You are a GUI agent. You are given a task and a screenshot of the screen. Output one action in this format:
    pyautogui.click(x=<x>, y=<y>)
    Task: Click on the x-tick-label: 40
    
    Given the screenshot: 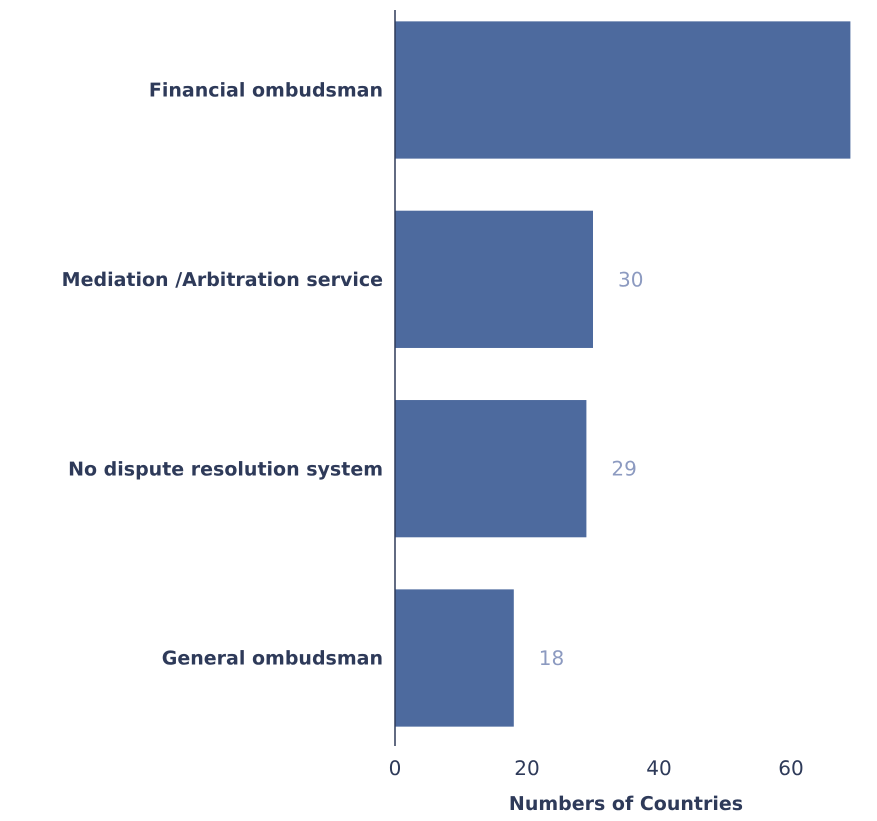 What is the action you would take?
    pyautogui.click(x=659, y=768)
    